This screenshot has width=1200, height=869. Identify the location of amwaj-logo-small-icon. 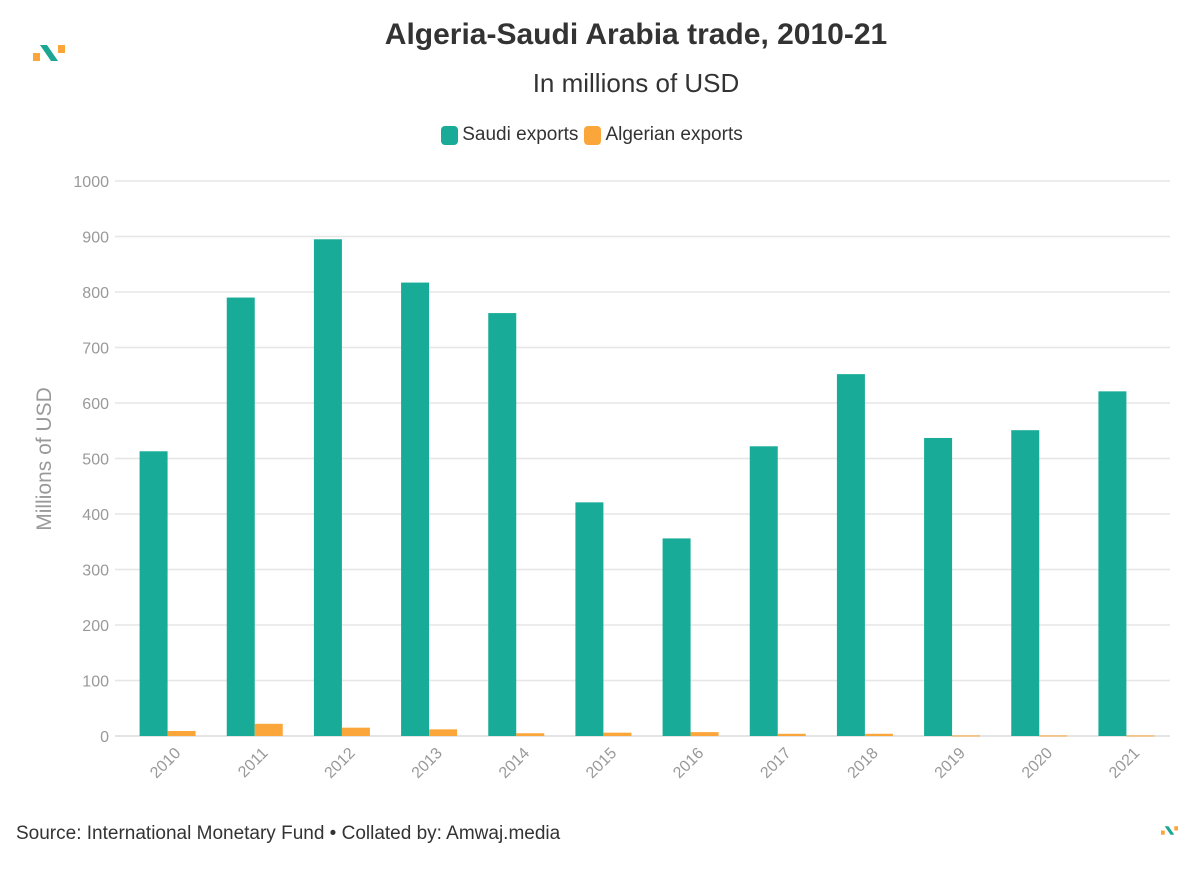
(1169, 830).